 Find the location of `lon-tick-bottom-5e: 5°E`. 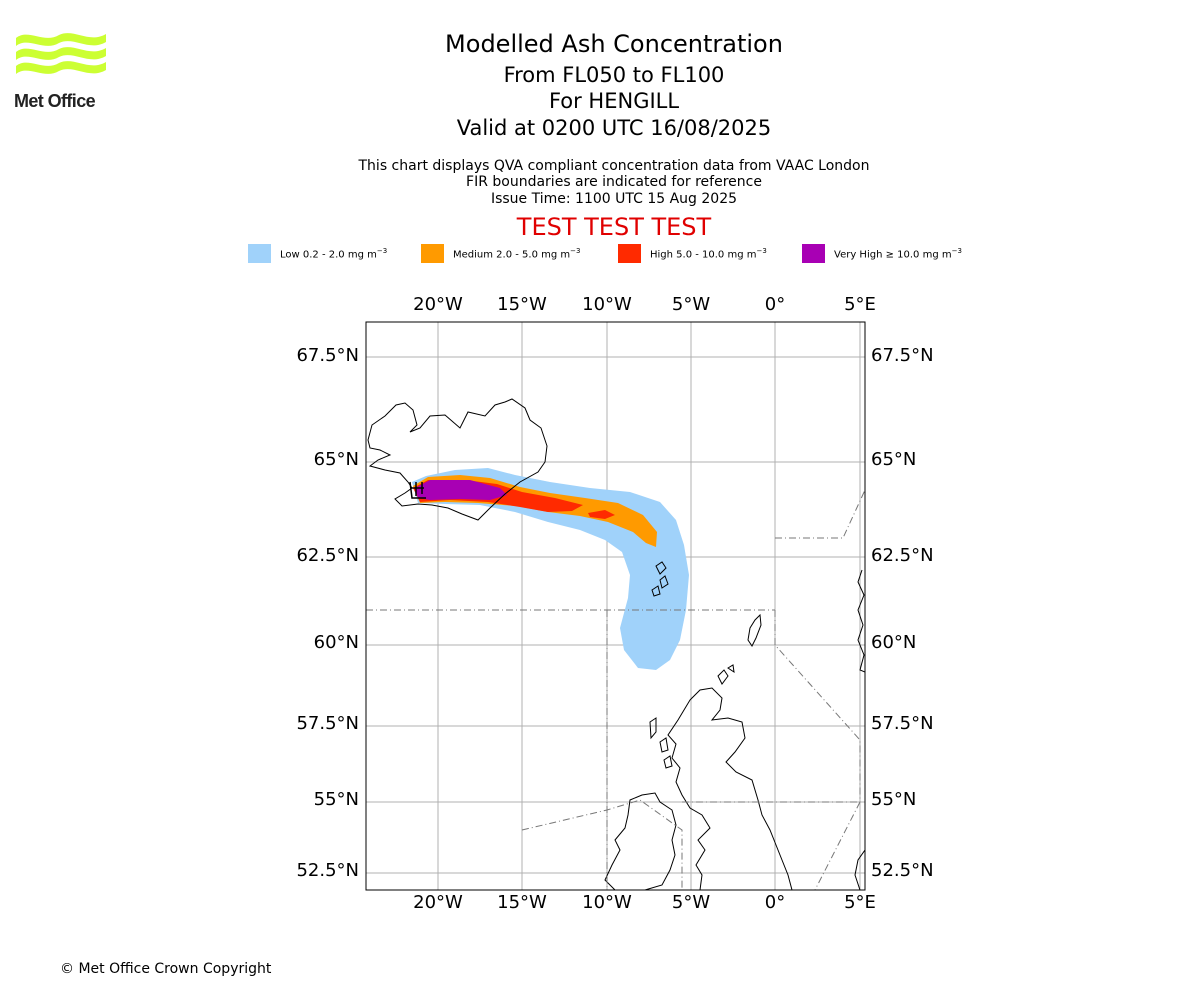

lon-tick-bottom-5e: 5°E is located at coordinates (860, 902).